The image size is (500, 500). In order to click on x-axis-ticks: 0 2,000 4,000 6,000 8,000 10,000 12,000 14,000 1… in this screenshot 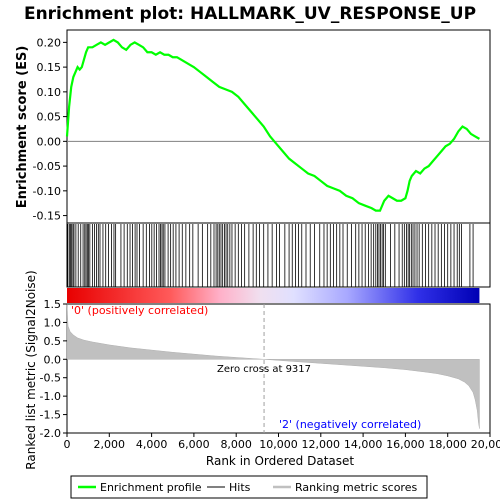, I will do `click(282, 442)`.